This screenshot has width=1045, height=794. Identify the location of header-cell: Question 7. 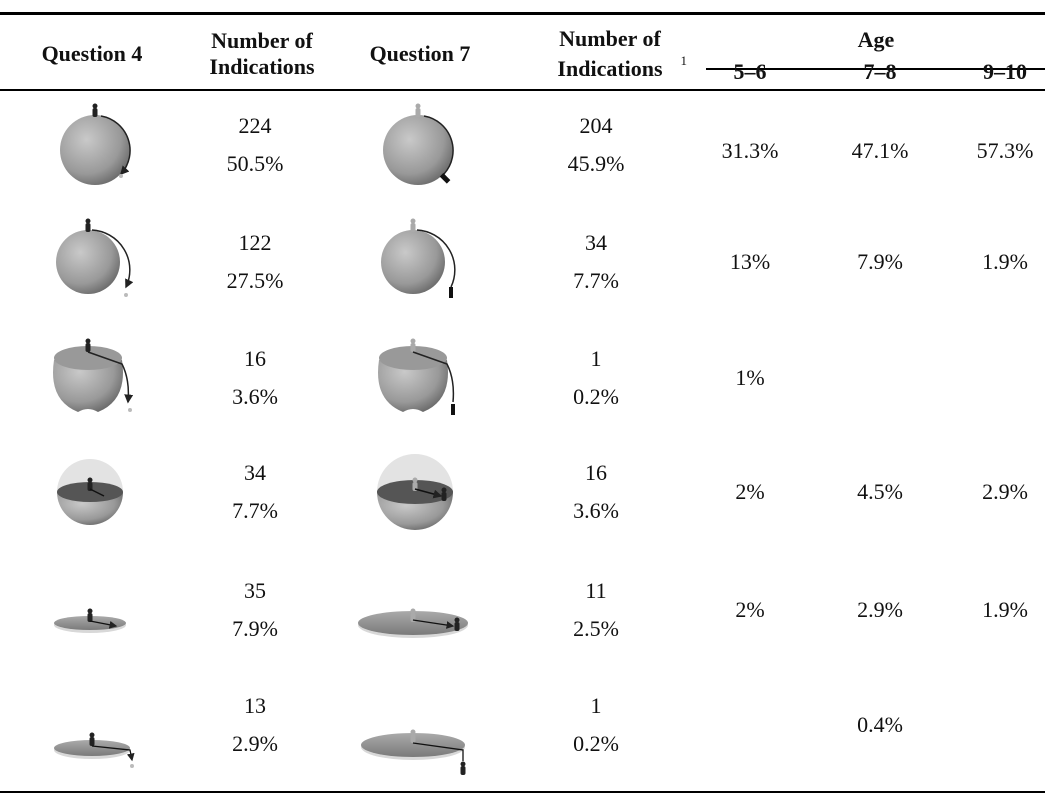
(420, 53).